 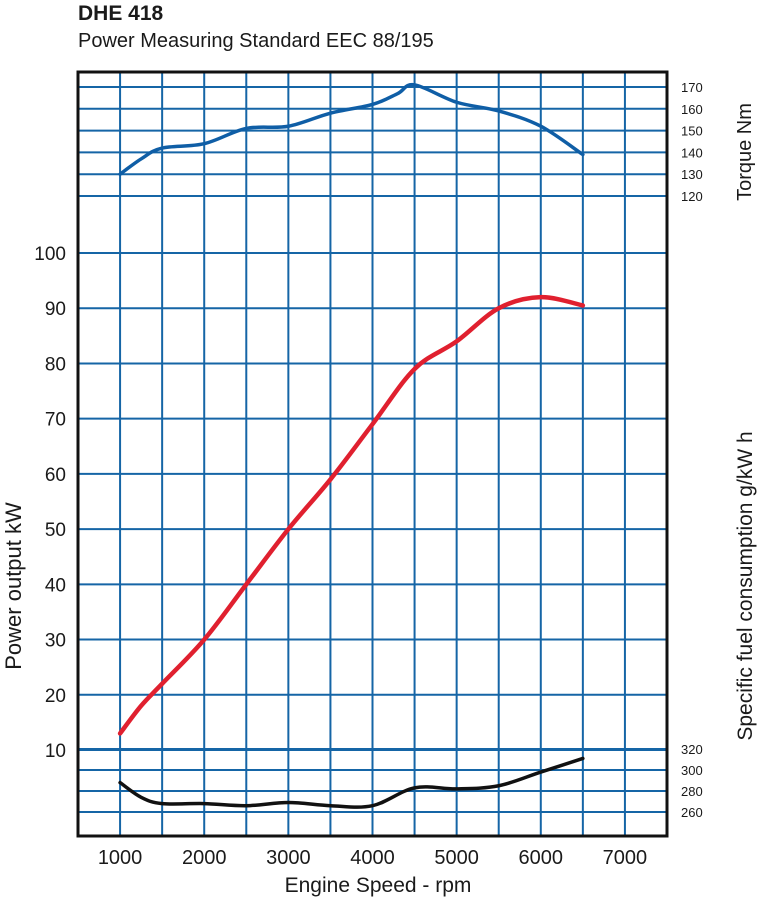 I want to click on fuel-tick-label: 280, so click(x=692, y=791).